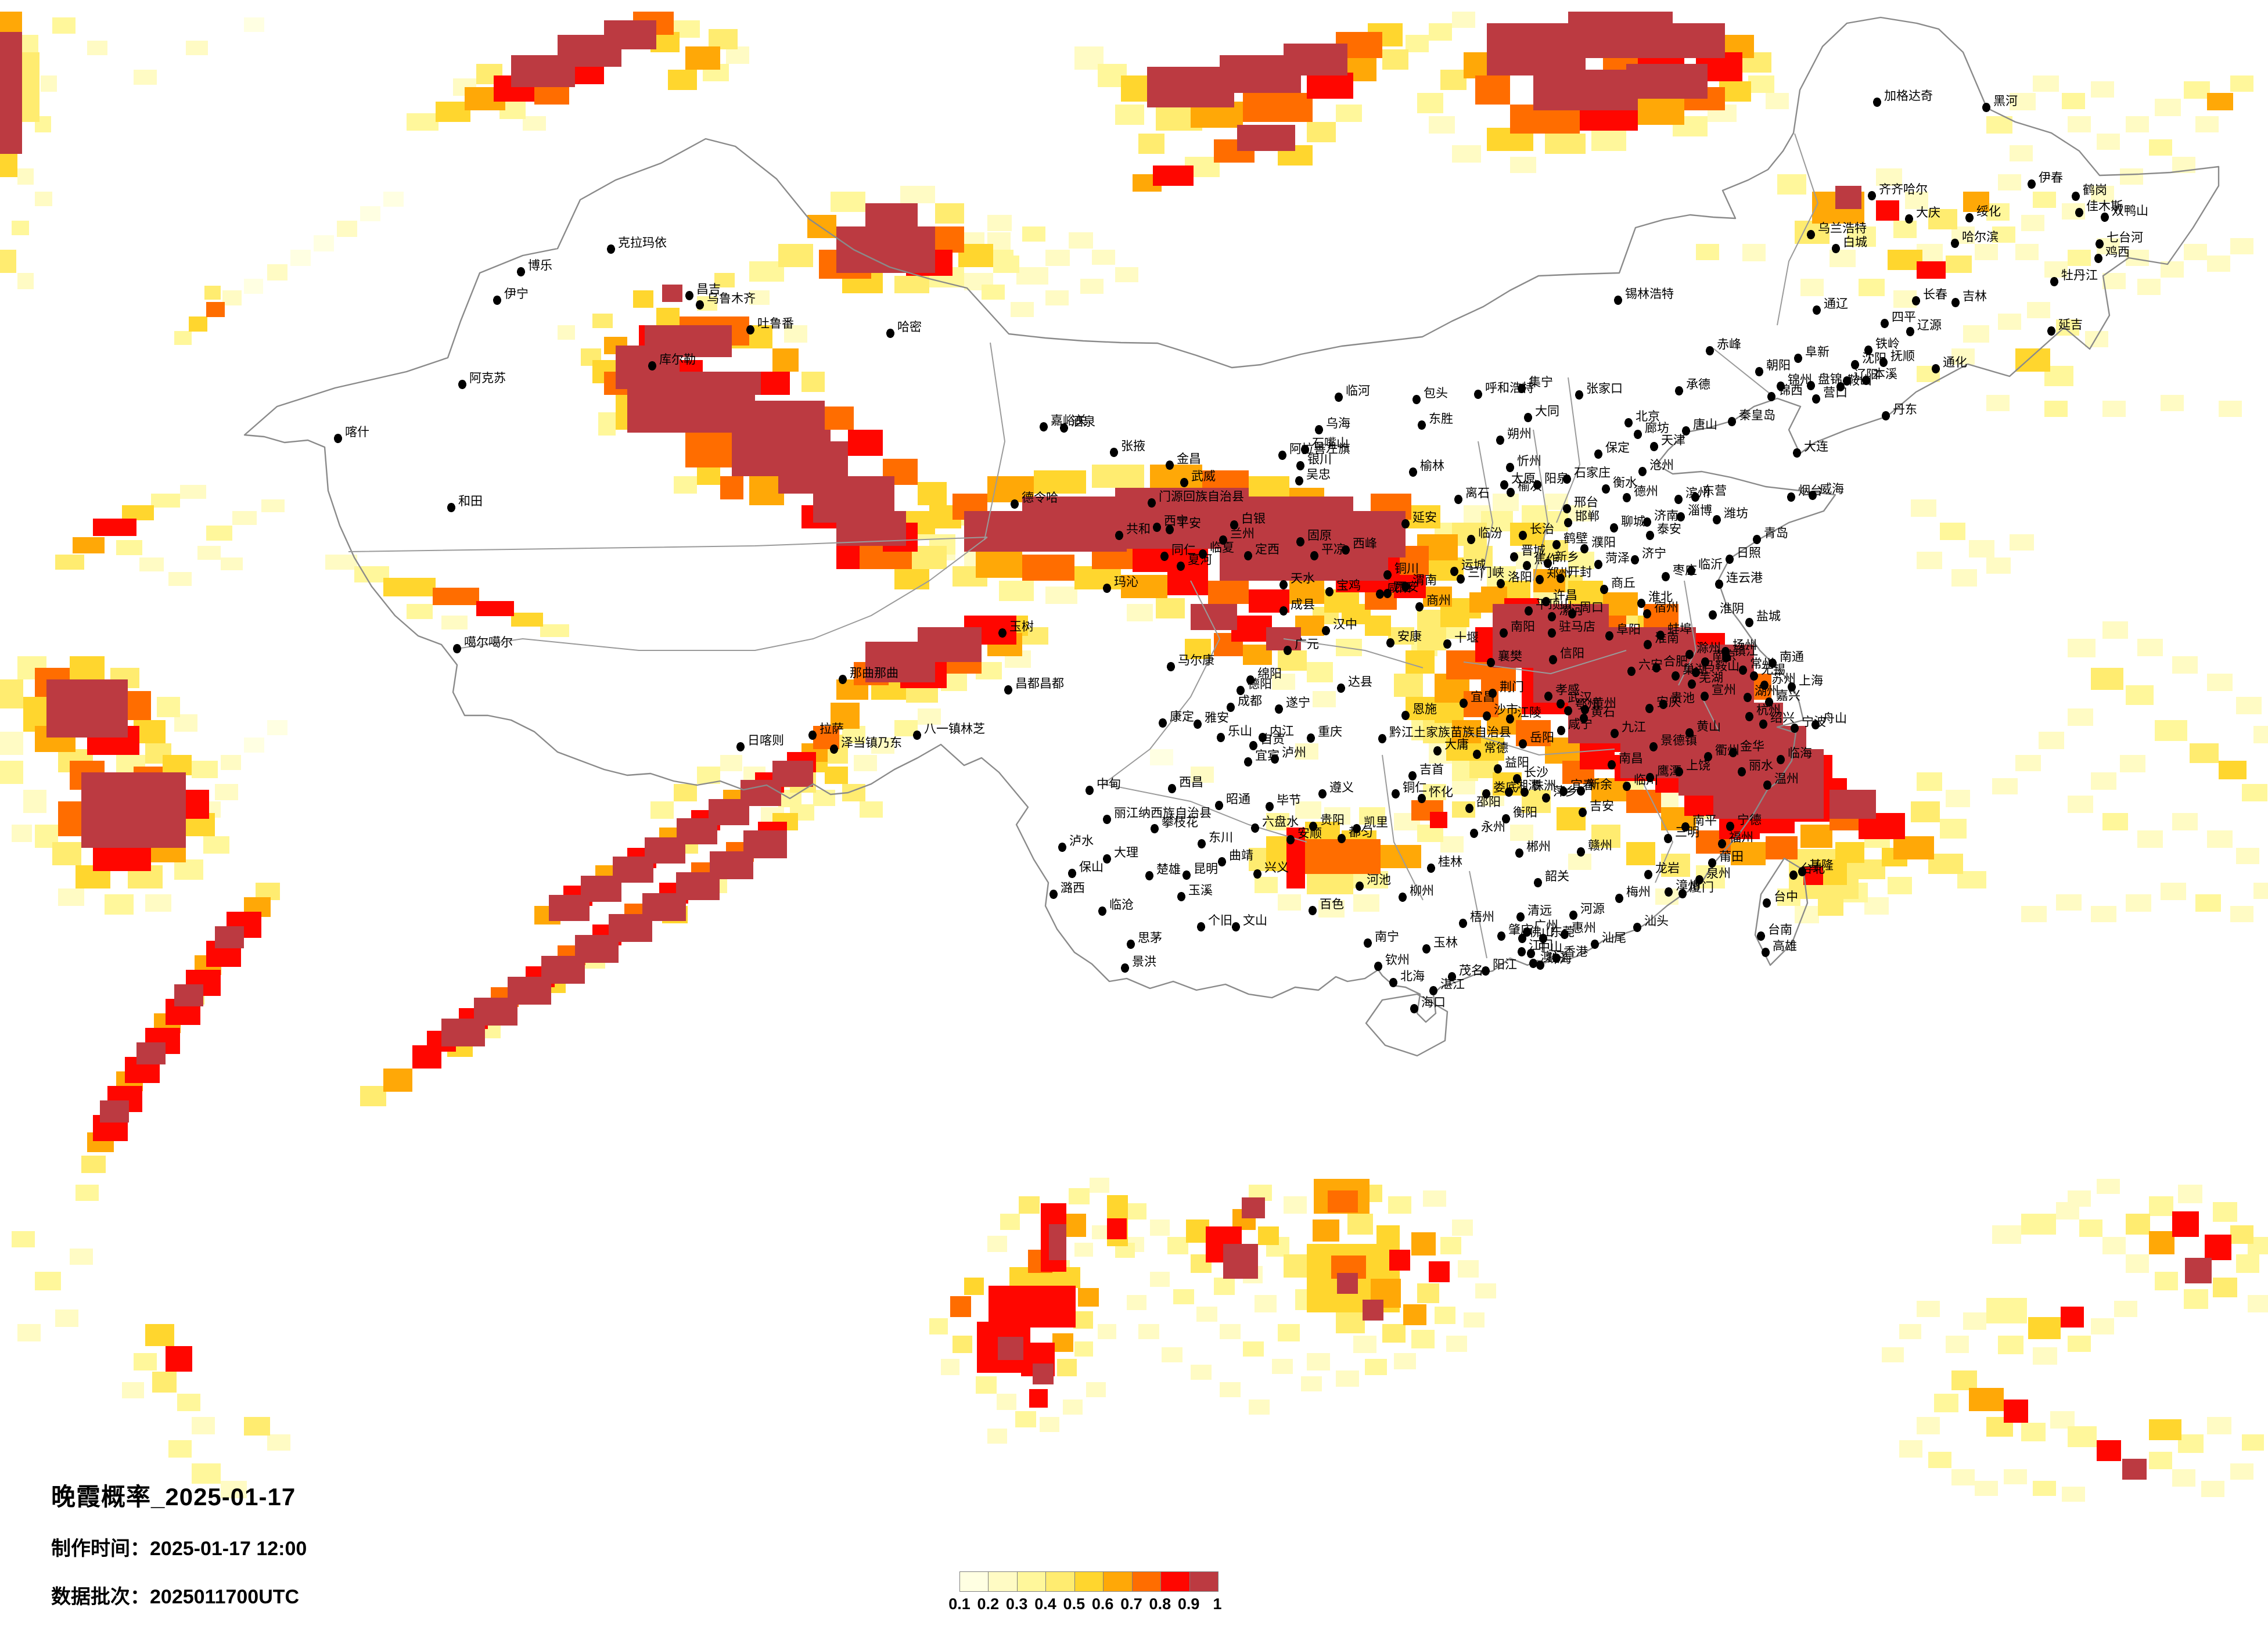 Image resolution: width=2268 pixels, height=1626 pixels. What do you see at coordinates (1333, 549) in the screenshot?
I see `city-label: 平凉` at bounding box center [1333, 549].